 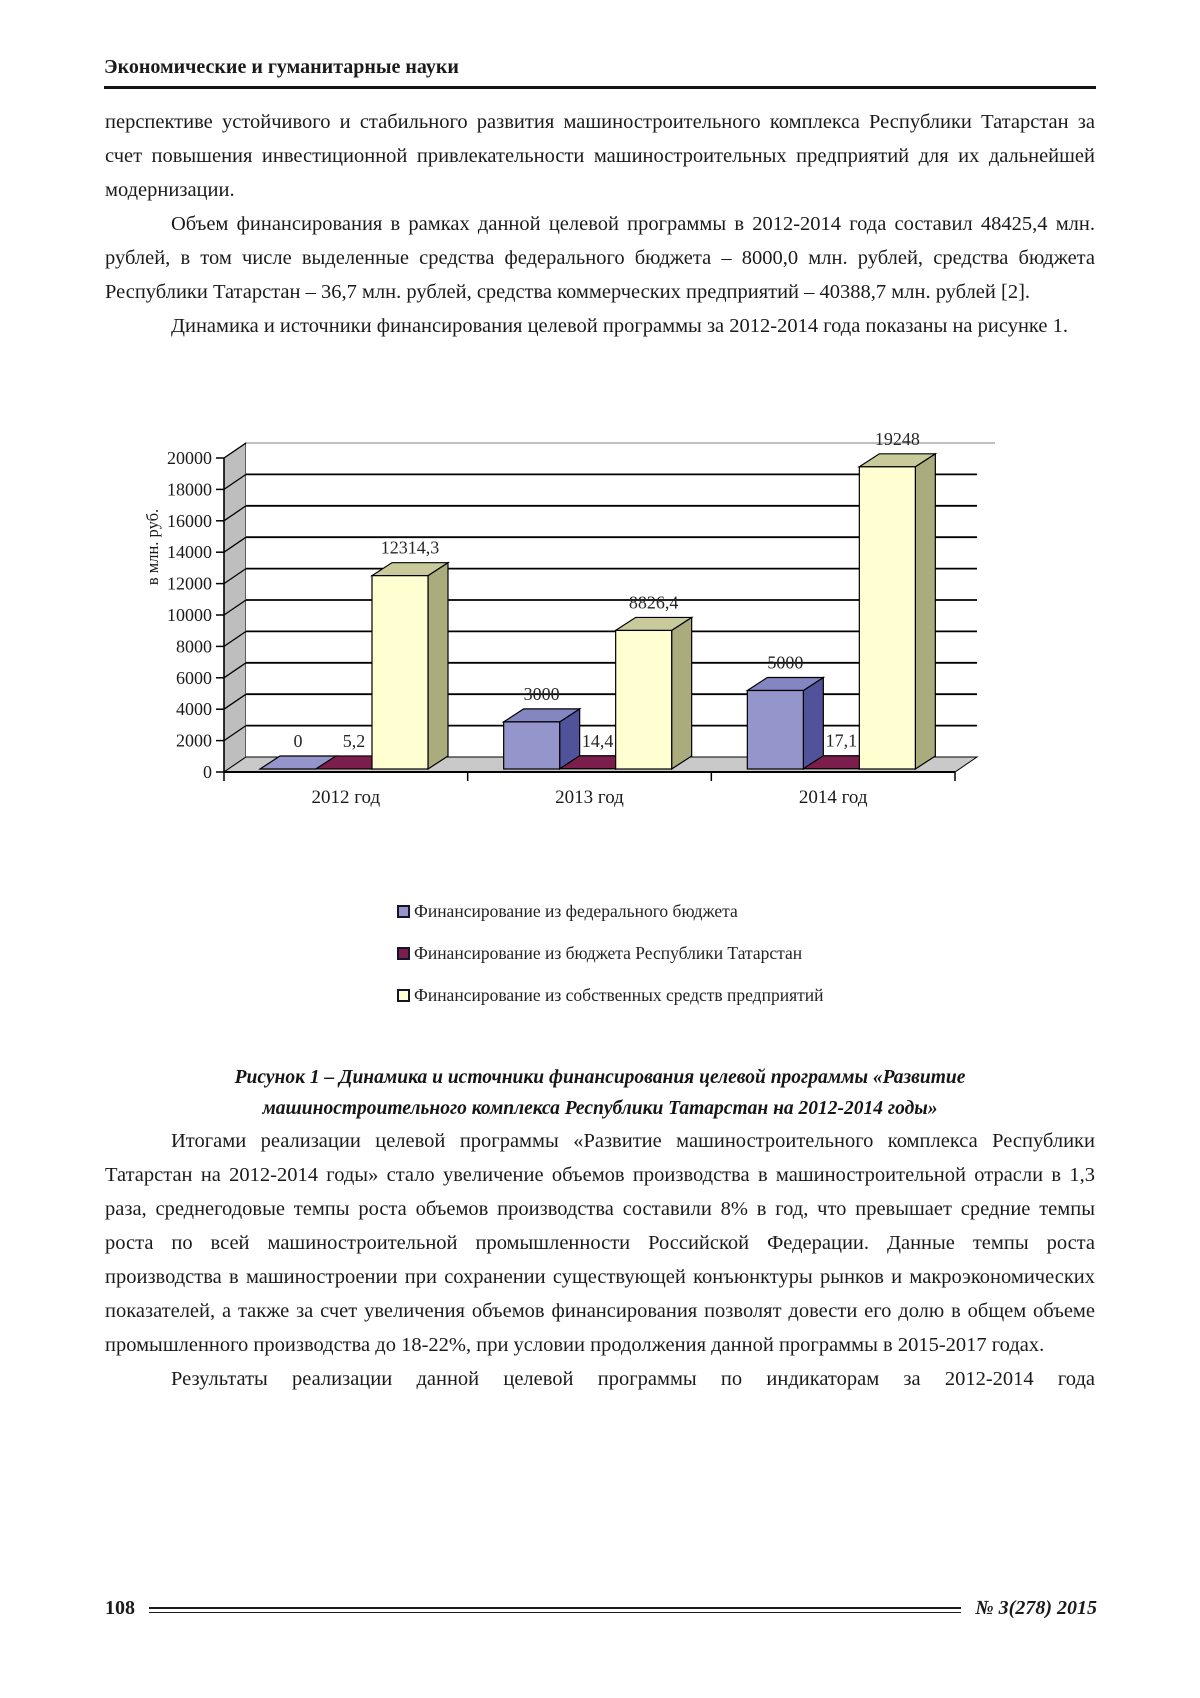 What do you see at coordinates (345, 797) in the screenshot?
I see `svg-text: 2012 год` at bounding box center [345, 797].